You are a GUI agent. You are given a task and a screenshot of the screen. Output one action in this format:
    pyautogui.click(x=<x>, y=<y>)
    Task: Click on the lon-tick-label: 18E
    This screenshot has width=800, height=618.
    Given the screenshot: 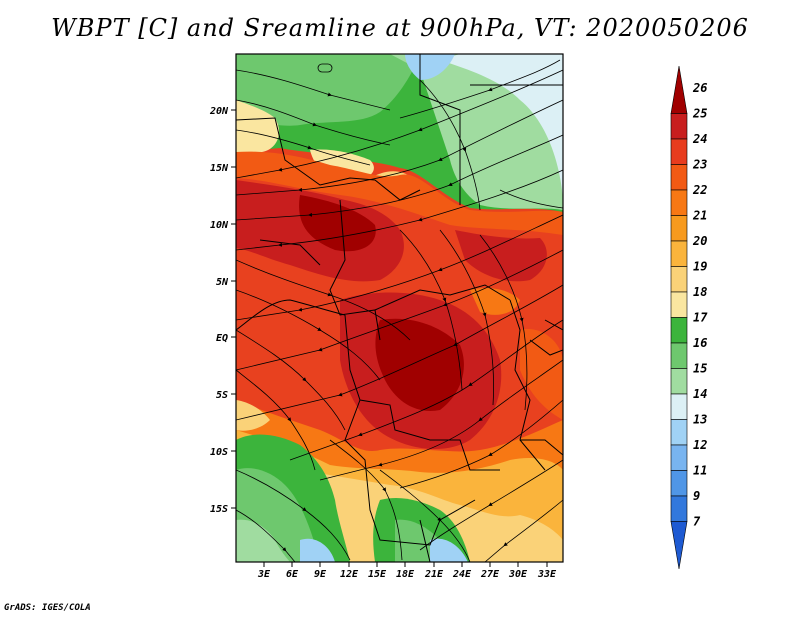 What is the action you would take?
    pyautogui.click(x=405, y=574)
    